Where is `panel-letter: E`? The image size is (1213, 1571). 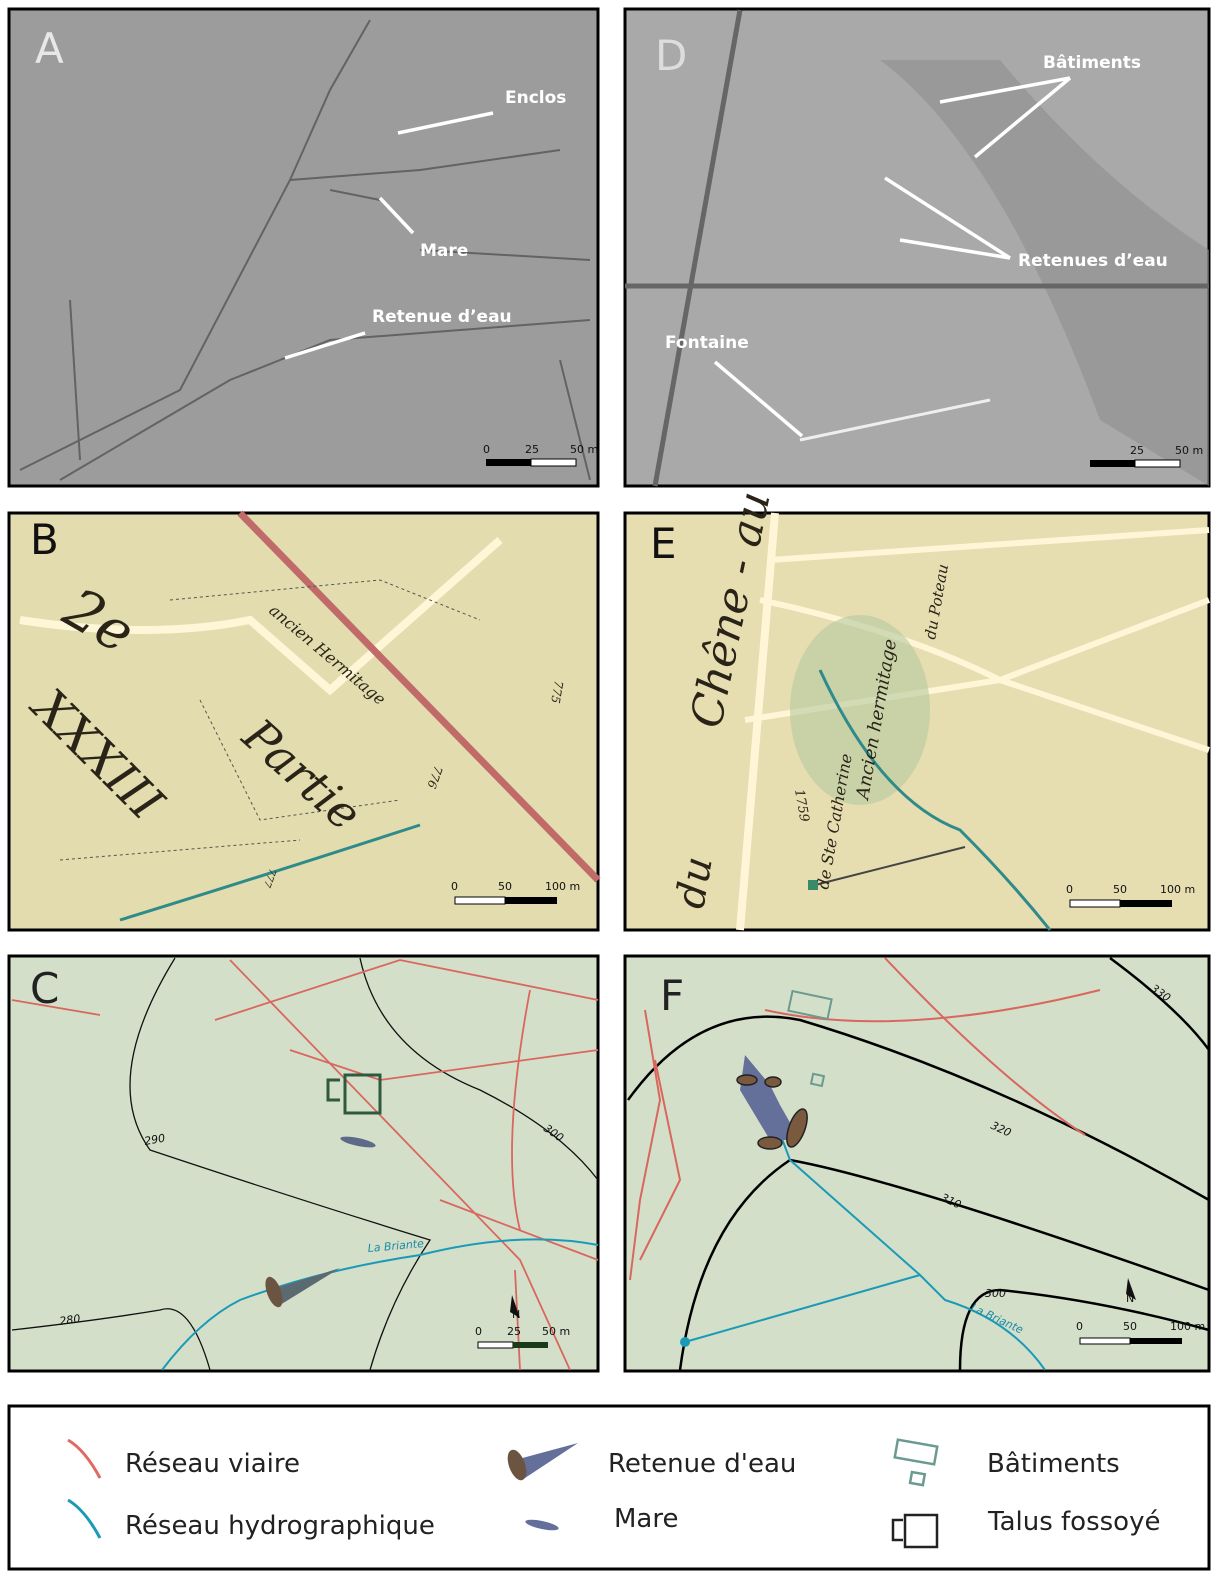
panel-letter: E is located at coordinates (663, 543).